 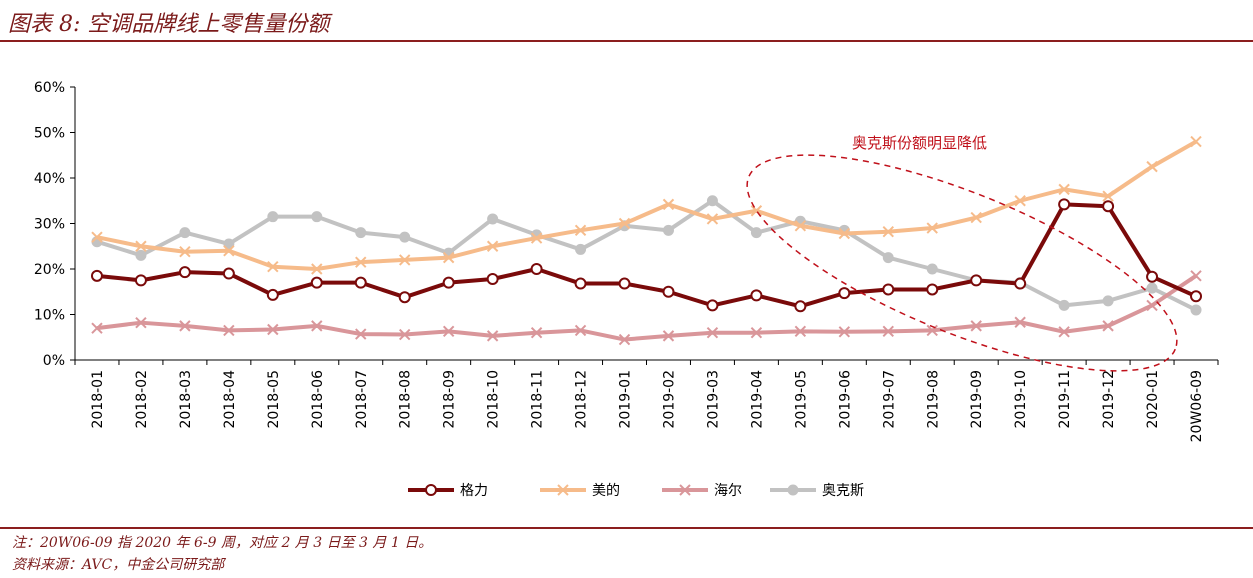 I want to click on x-tick-label: 2019-09, so click(x=977, y=399).